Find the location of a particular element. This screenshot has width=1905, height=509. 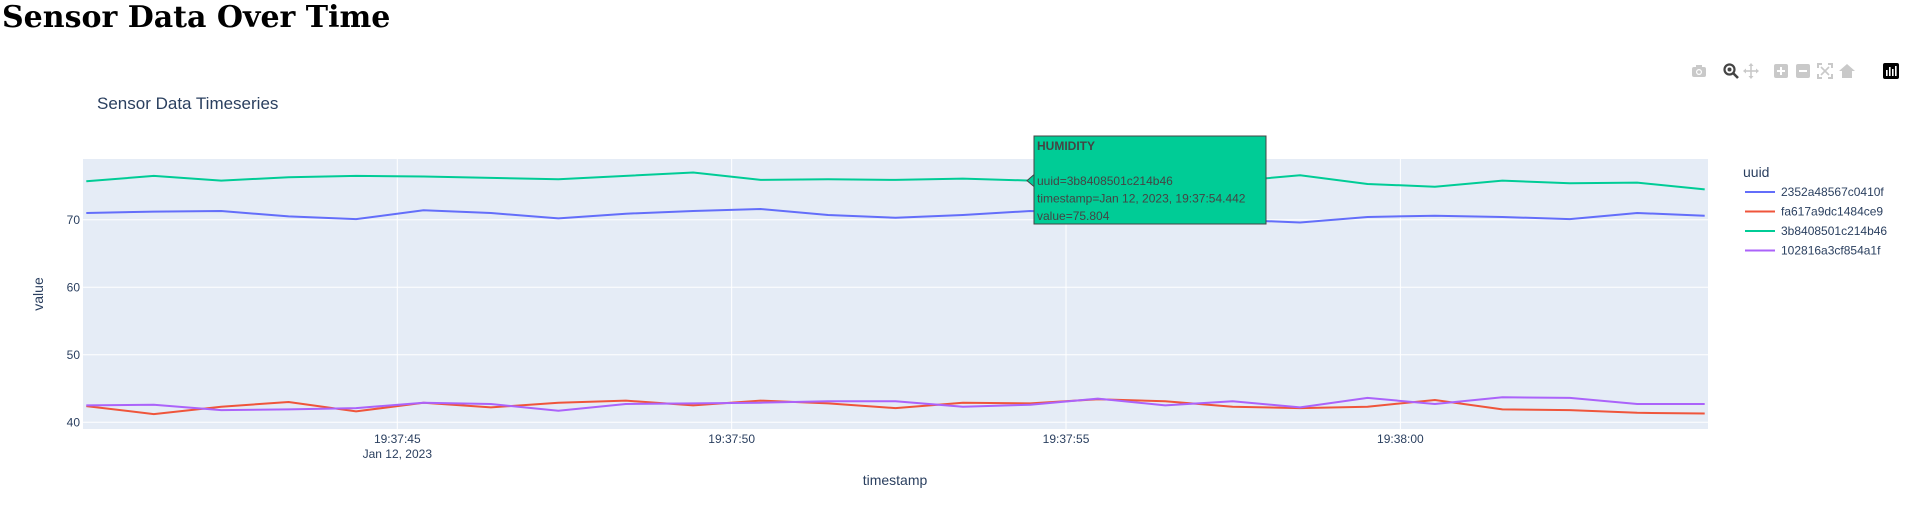

reset-axes-icon is located at coordinates (1847, 71).